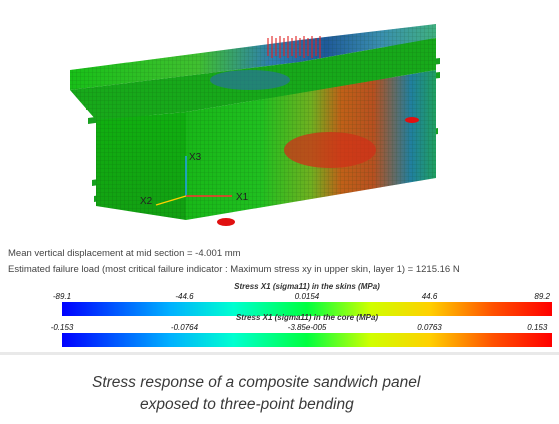 This screenshot has width=559, height=424. Describe the element at coordinates (307, 327) in the screenshot. I see `core-tick: -3.85e-005` at that location.